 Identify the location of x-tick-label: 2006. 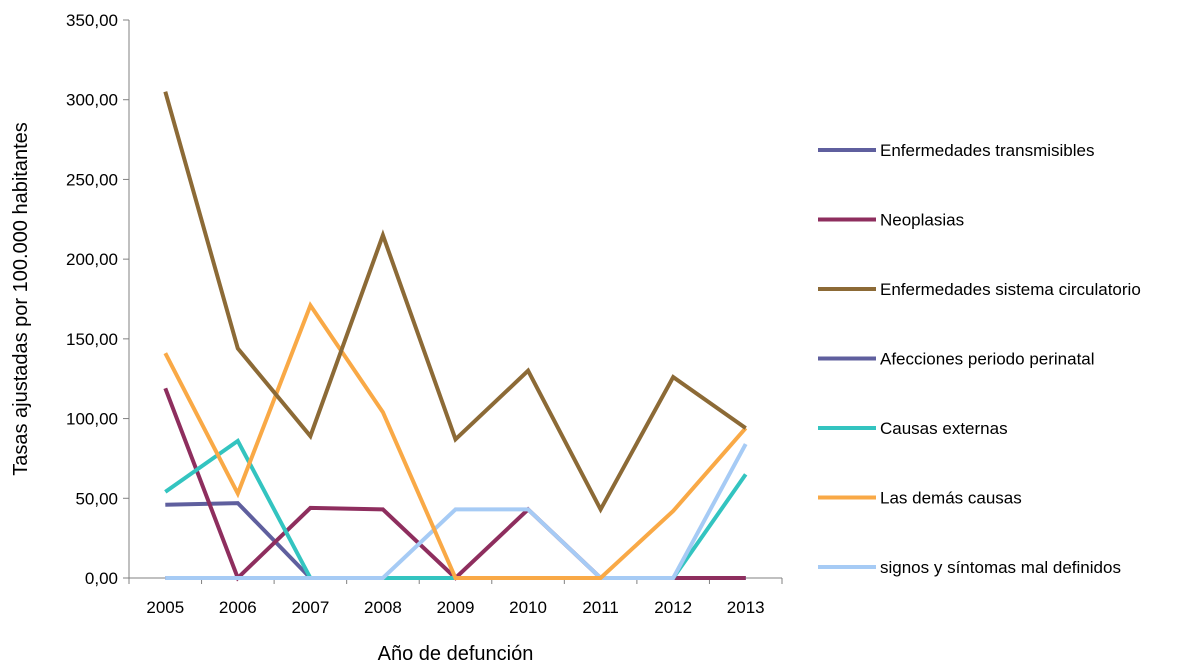
(238, 607).